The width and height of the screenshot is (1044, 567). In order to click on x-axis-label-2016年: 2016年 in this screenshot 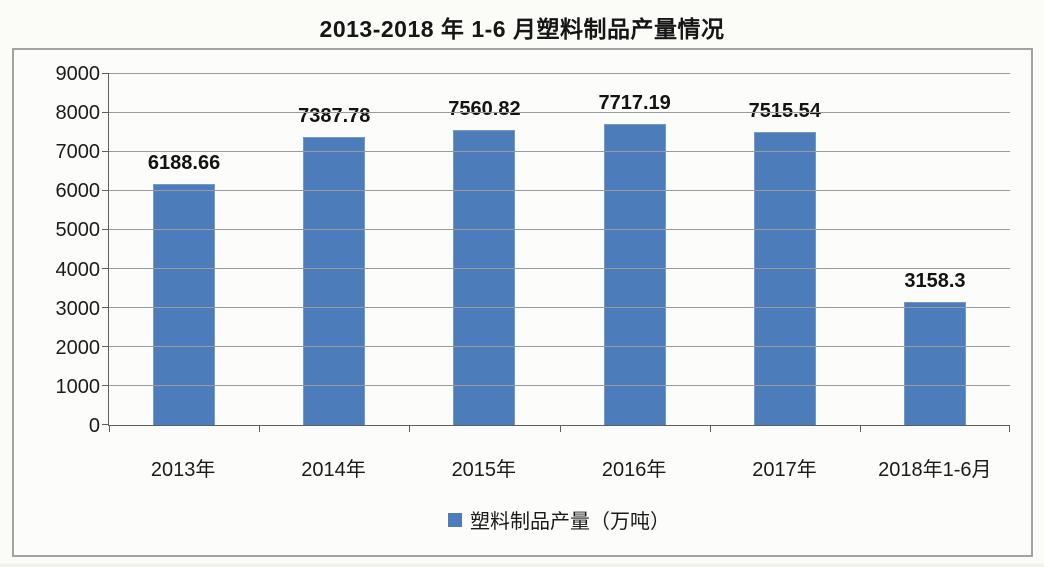, I will do `click(634, 470)`.